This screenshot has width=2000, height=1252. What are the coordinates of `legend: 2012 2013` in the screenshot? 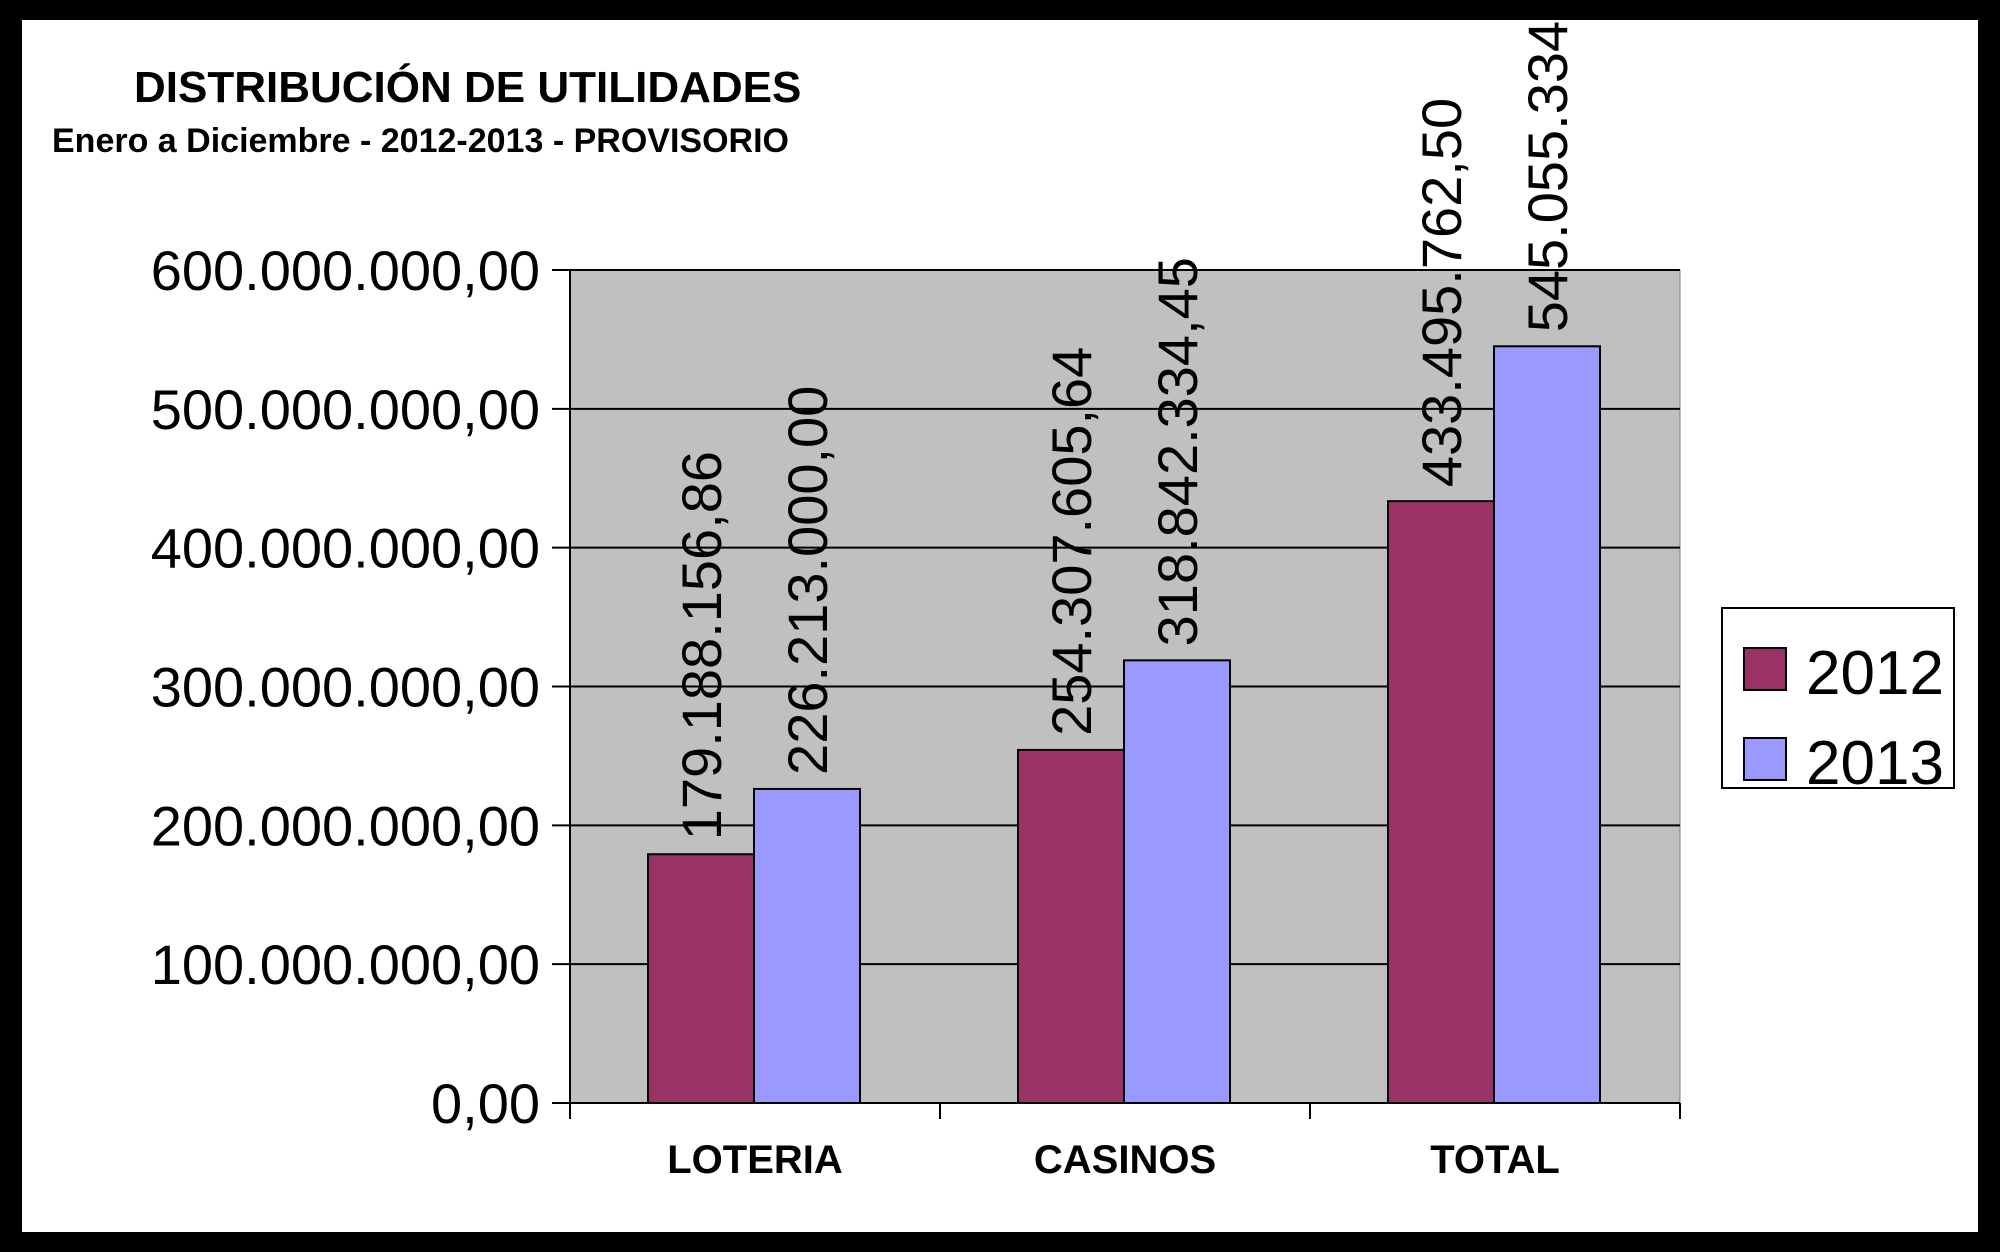 It's located at (1838, 702).